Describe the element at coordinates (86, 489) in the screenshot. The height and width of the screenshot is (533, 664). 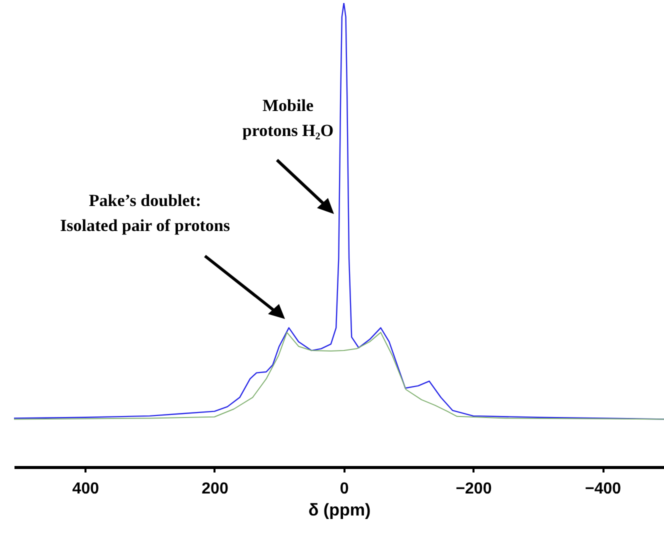
I see `x-tick-label: 400` at that location.